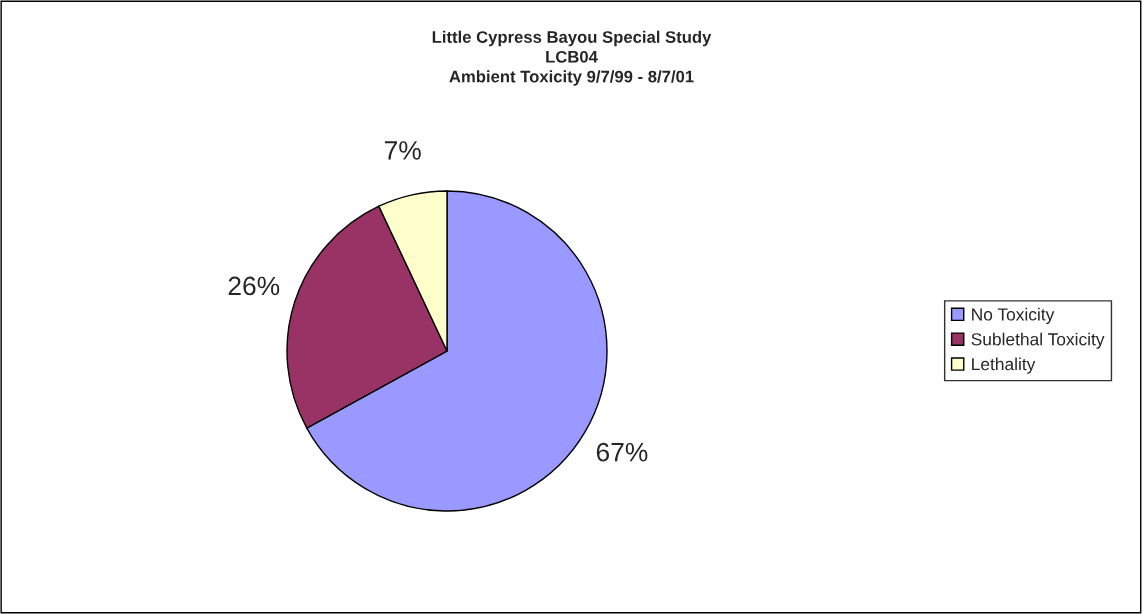  What do you see at coordinates (1038, 340) in the screenshot?
I see `legend-label: Sublethal Toxicity` at bounding box center [1038, 340].